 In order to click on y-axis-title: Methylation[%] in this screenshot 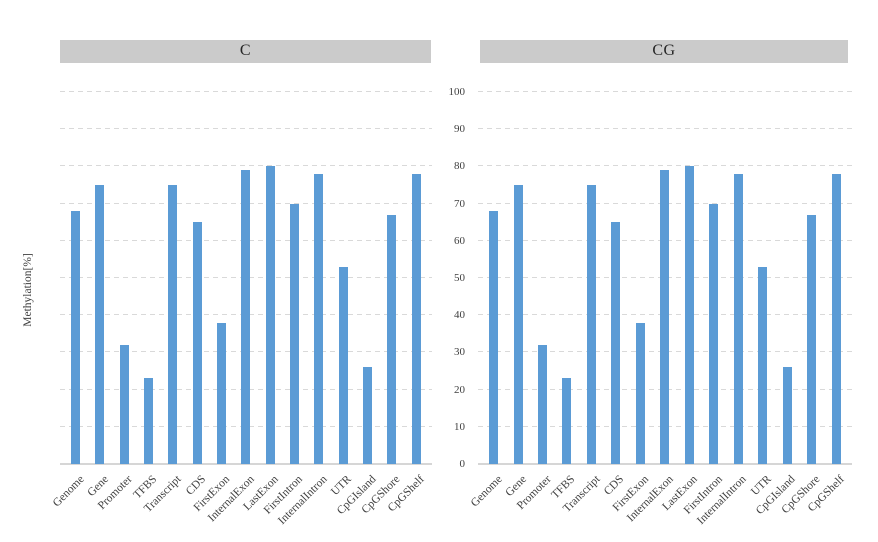, I will do `click(28, 290)`.